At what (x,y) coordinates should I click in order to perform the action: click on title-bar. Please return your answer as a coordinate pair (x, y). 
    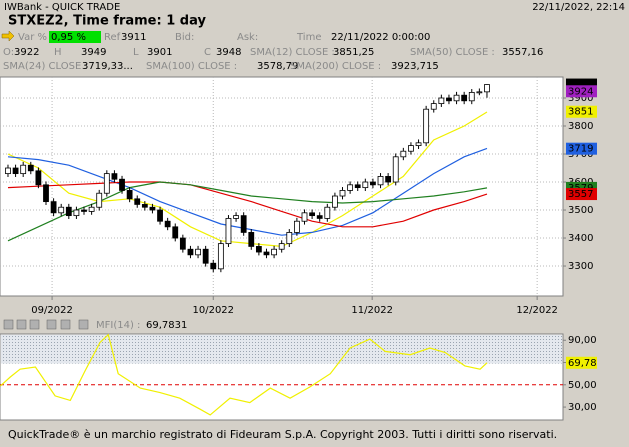
    Looking at the image, I should click on (314, 7).